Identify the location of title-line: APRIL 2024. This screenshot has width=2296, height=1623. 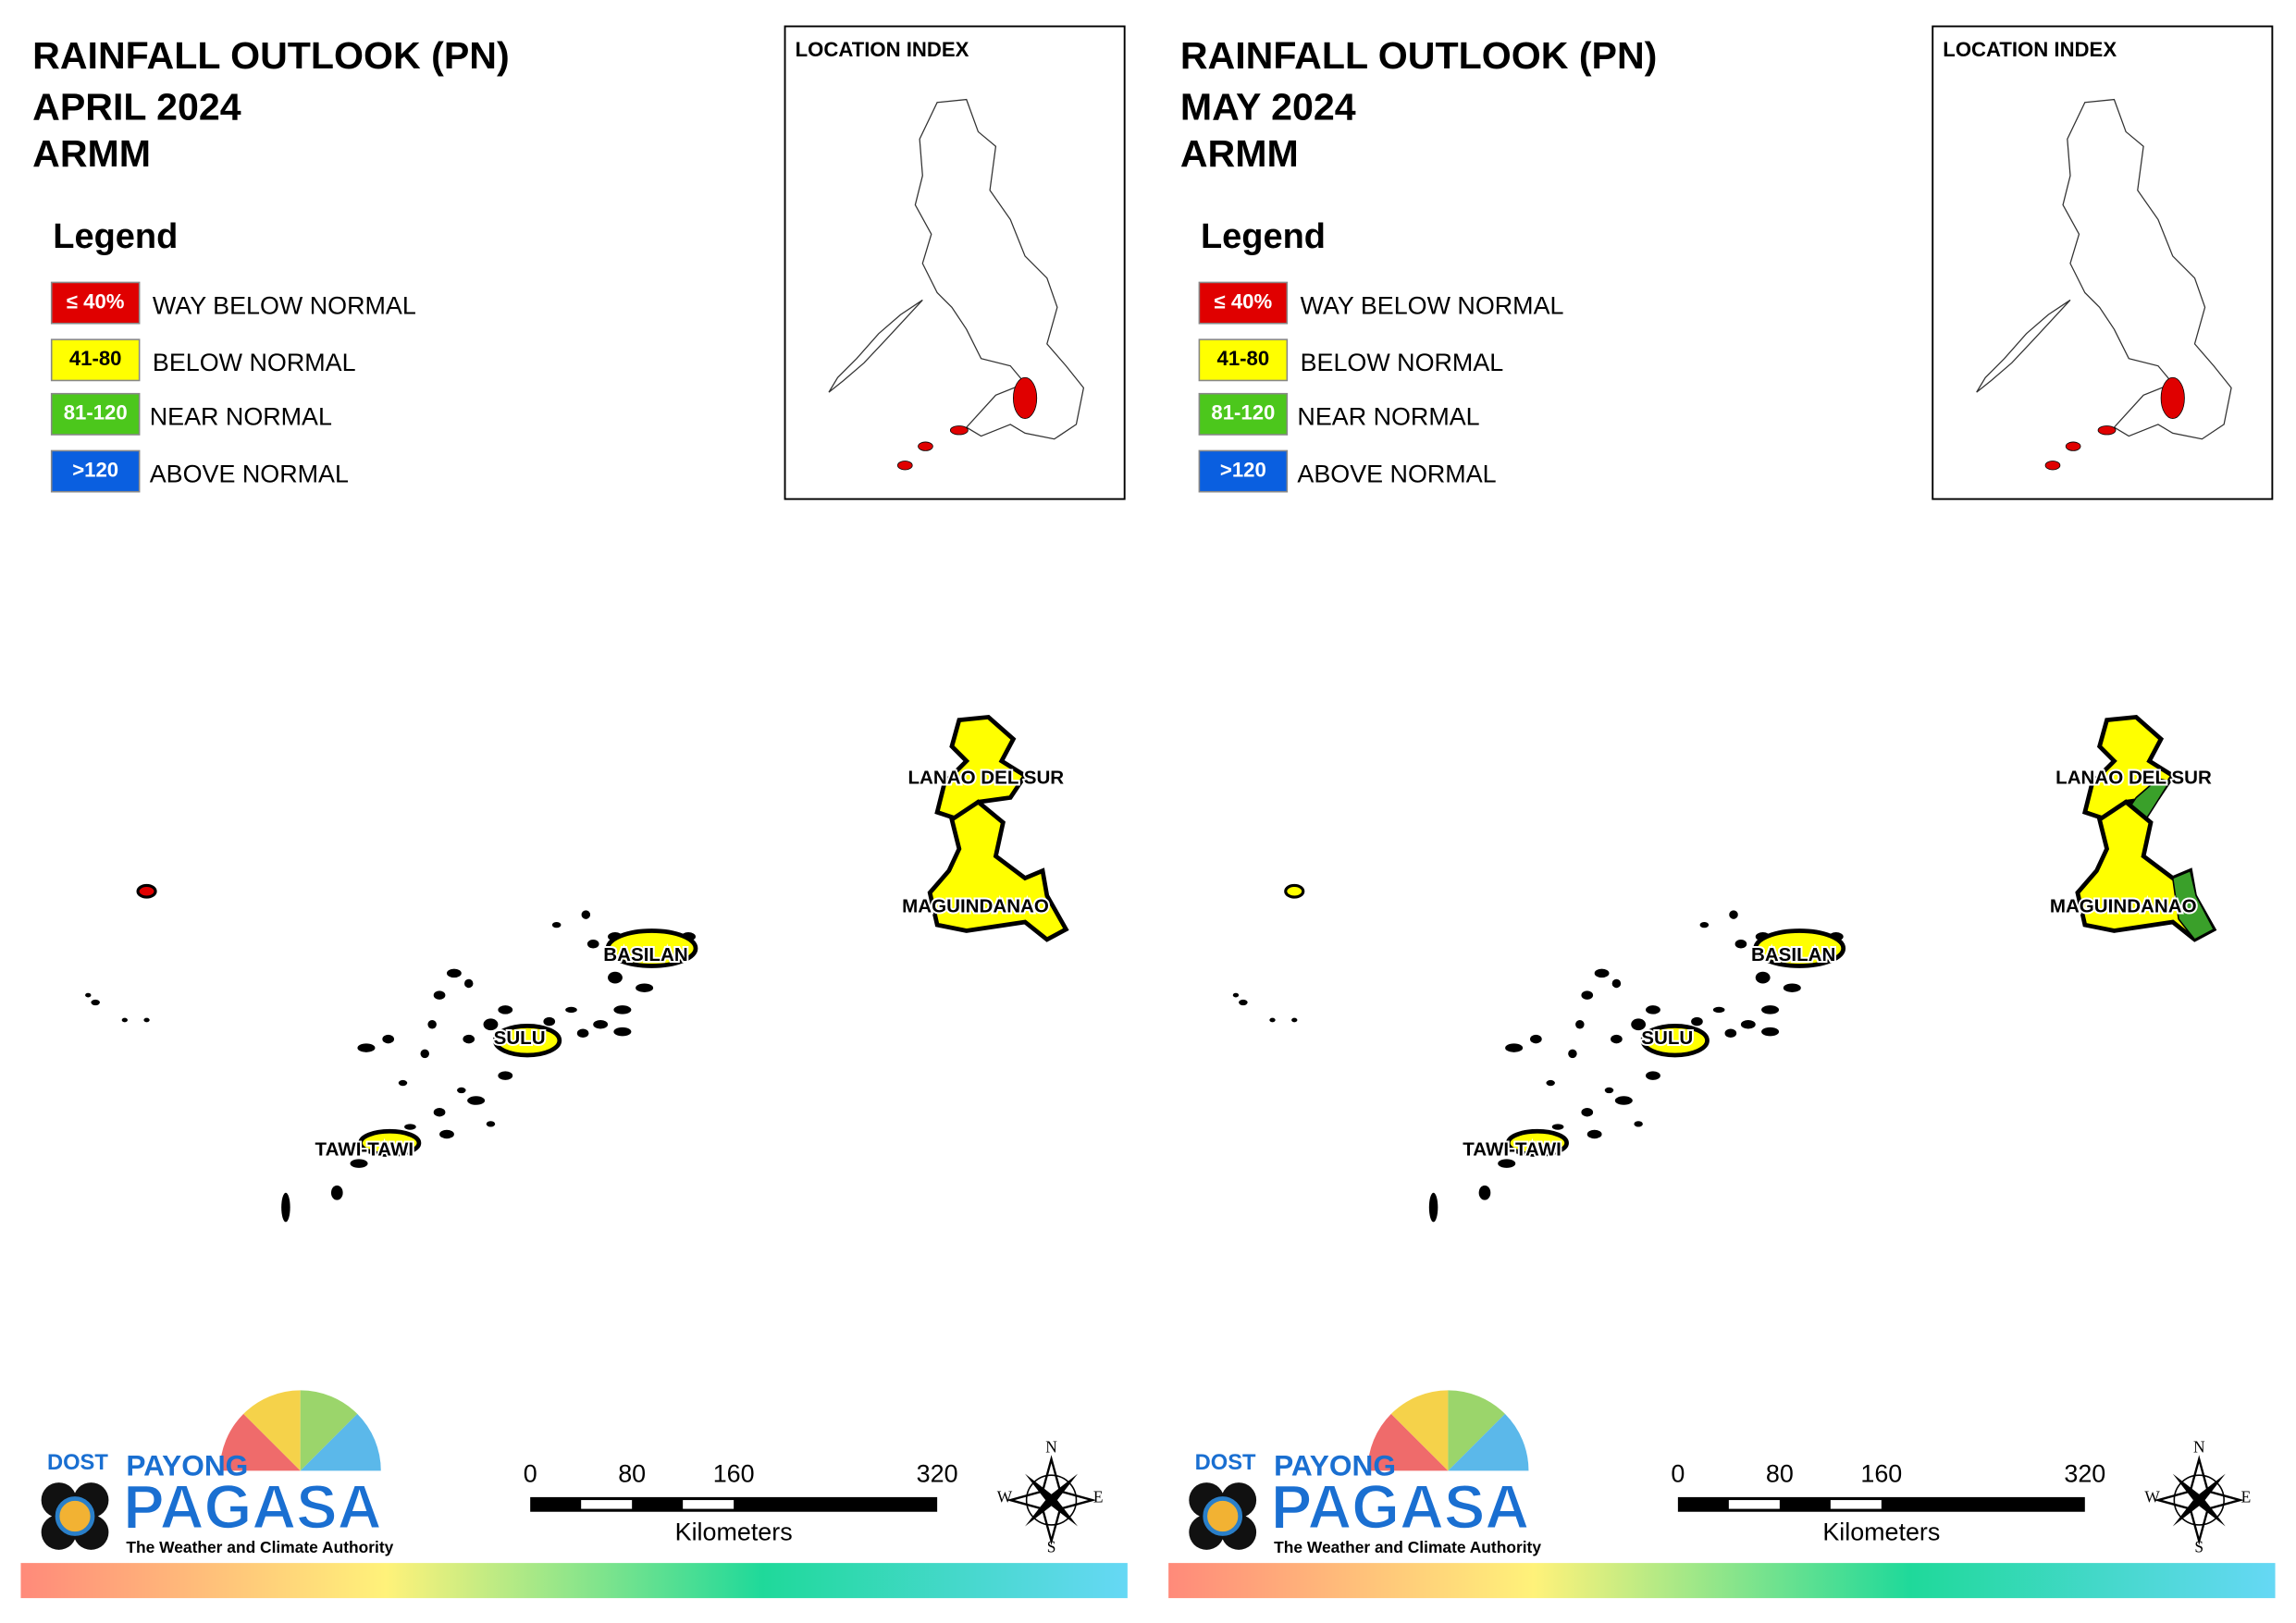
(136, 107).